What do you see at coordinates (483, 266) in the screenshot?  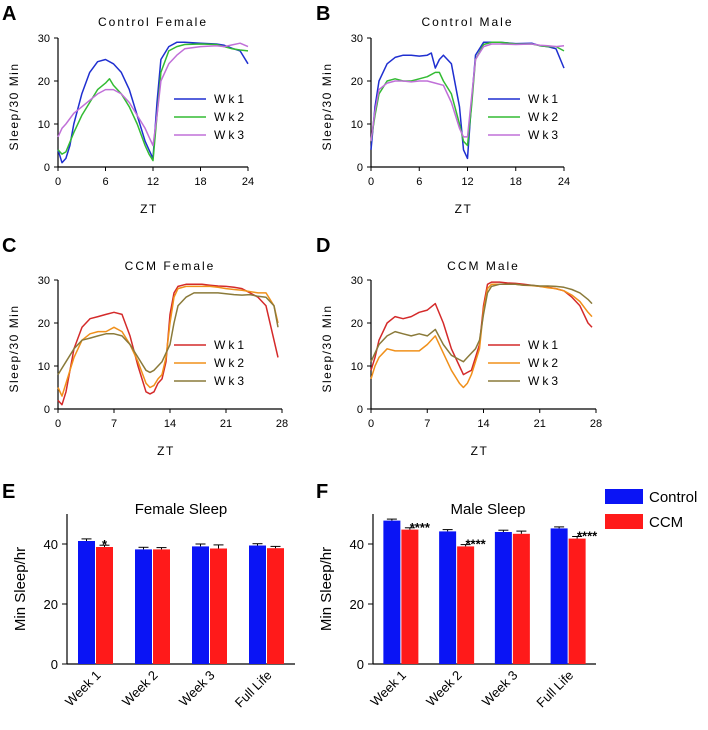 I see `chart-title: CCM Male` at bounding box center [483, 266].